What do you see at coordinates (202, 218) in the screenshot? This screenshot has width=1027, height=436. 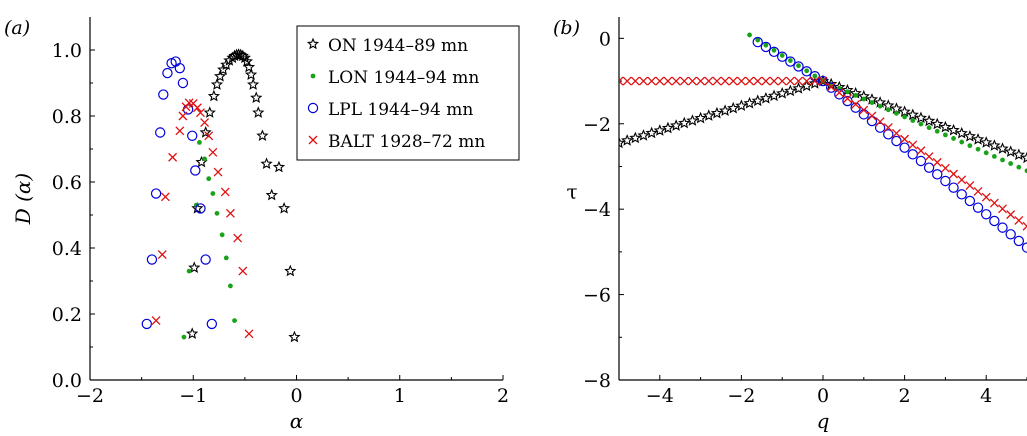 I see `series-balt` at bounding box center [202, 218].